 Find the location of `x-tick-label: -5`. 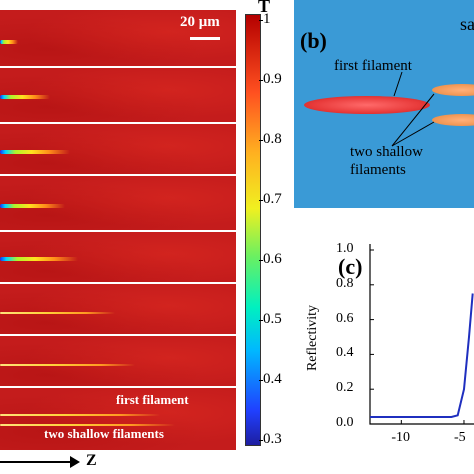

x-tick-label: -5 is located at coordinates (459, 437).